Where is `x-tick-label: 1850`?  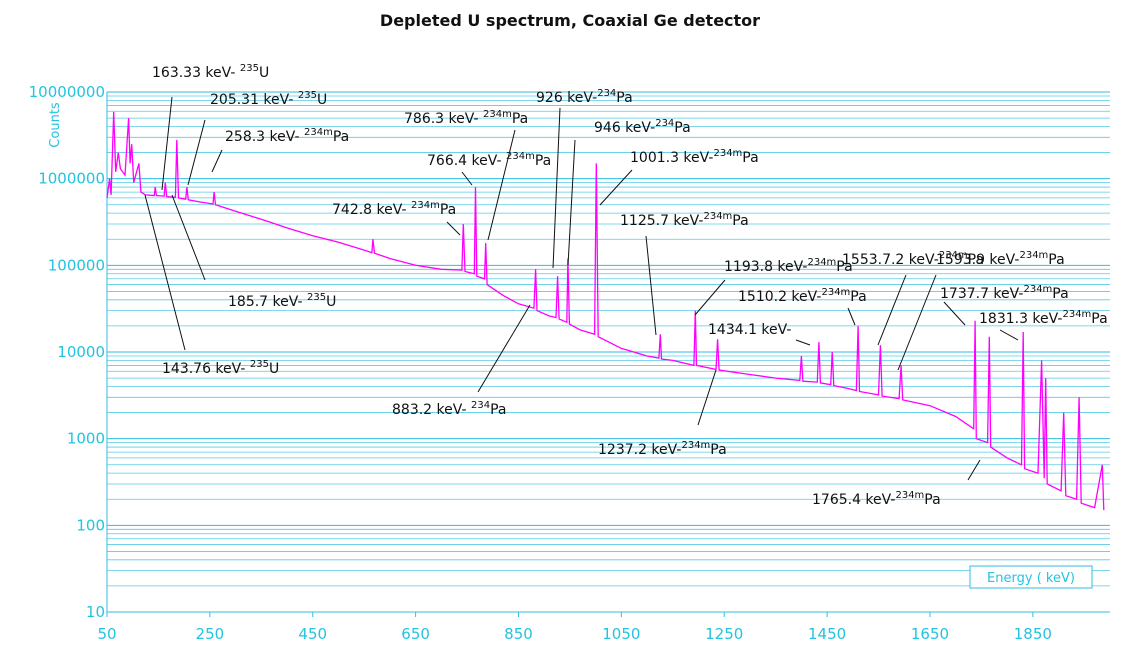
x-tick-label: 1850 is located at coordinates (1033, 634).